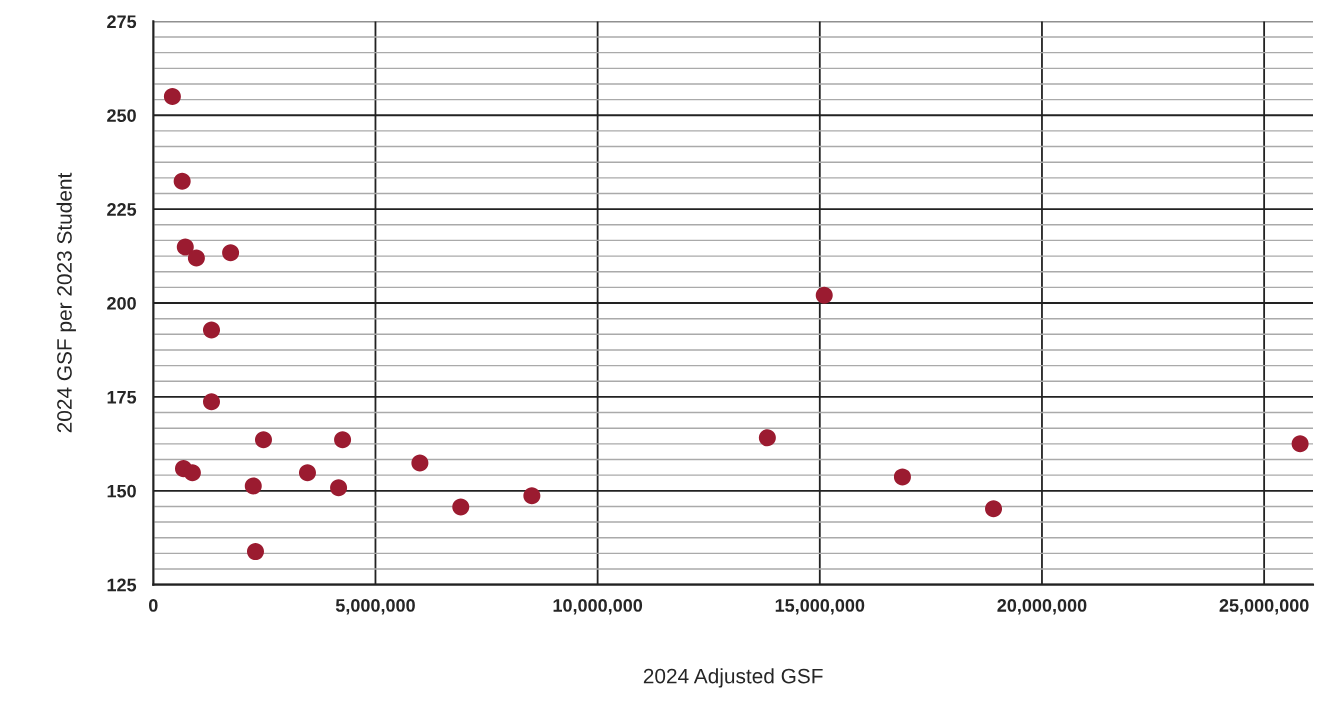 This screenshot has width=1333, height=713. I want to click on y-tick-label: 200, so click(121, 303).